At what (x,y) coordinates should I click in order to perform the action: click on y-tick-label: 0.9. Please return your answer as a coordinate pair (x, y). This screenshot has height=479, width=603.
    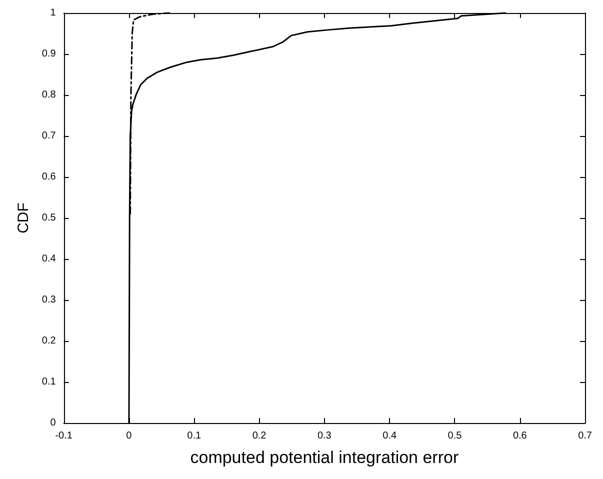
    Looking at the image, I should click on (49, 54).